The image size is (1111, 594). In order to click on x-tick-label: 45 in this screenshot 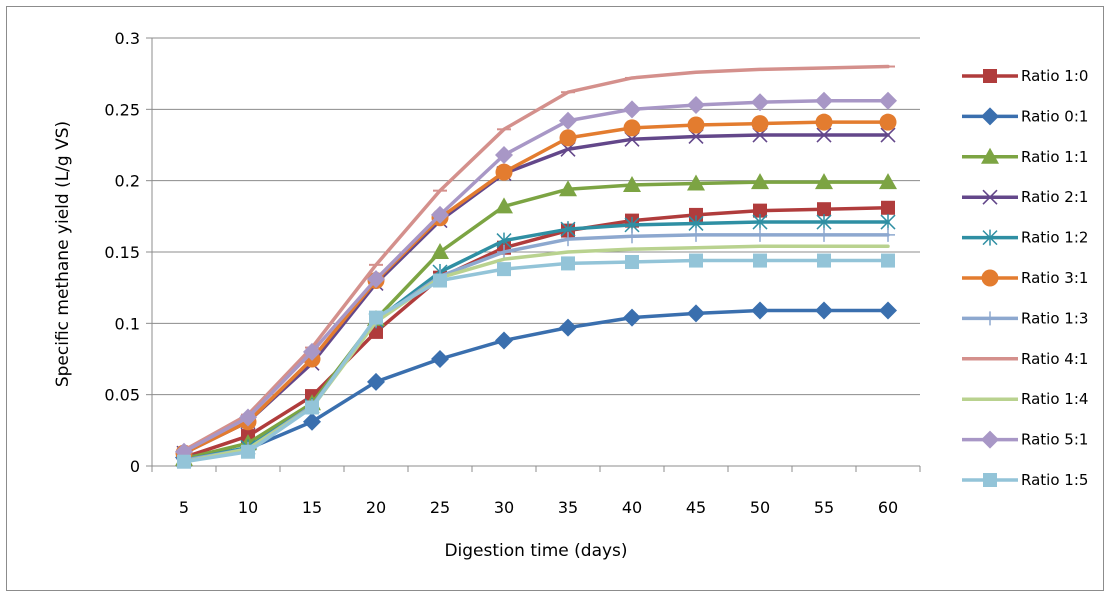, I will do `click(696, 507)`.